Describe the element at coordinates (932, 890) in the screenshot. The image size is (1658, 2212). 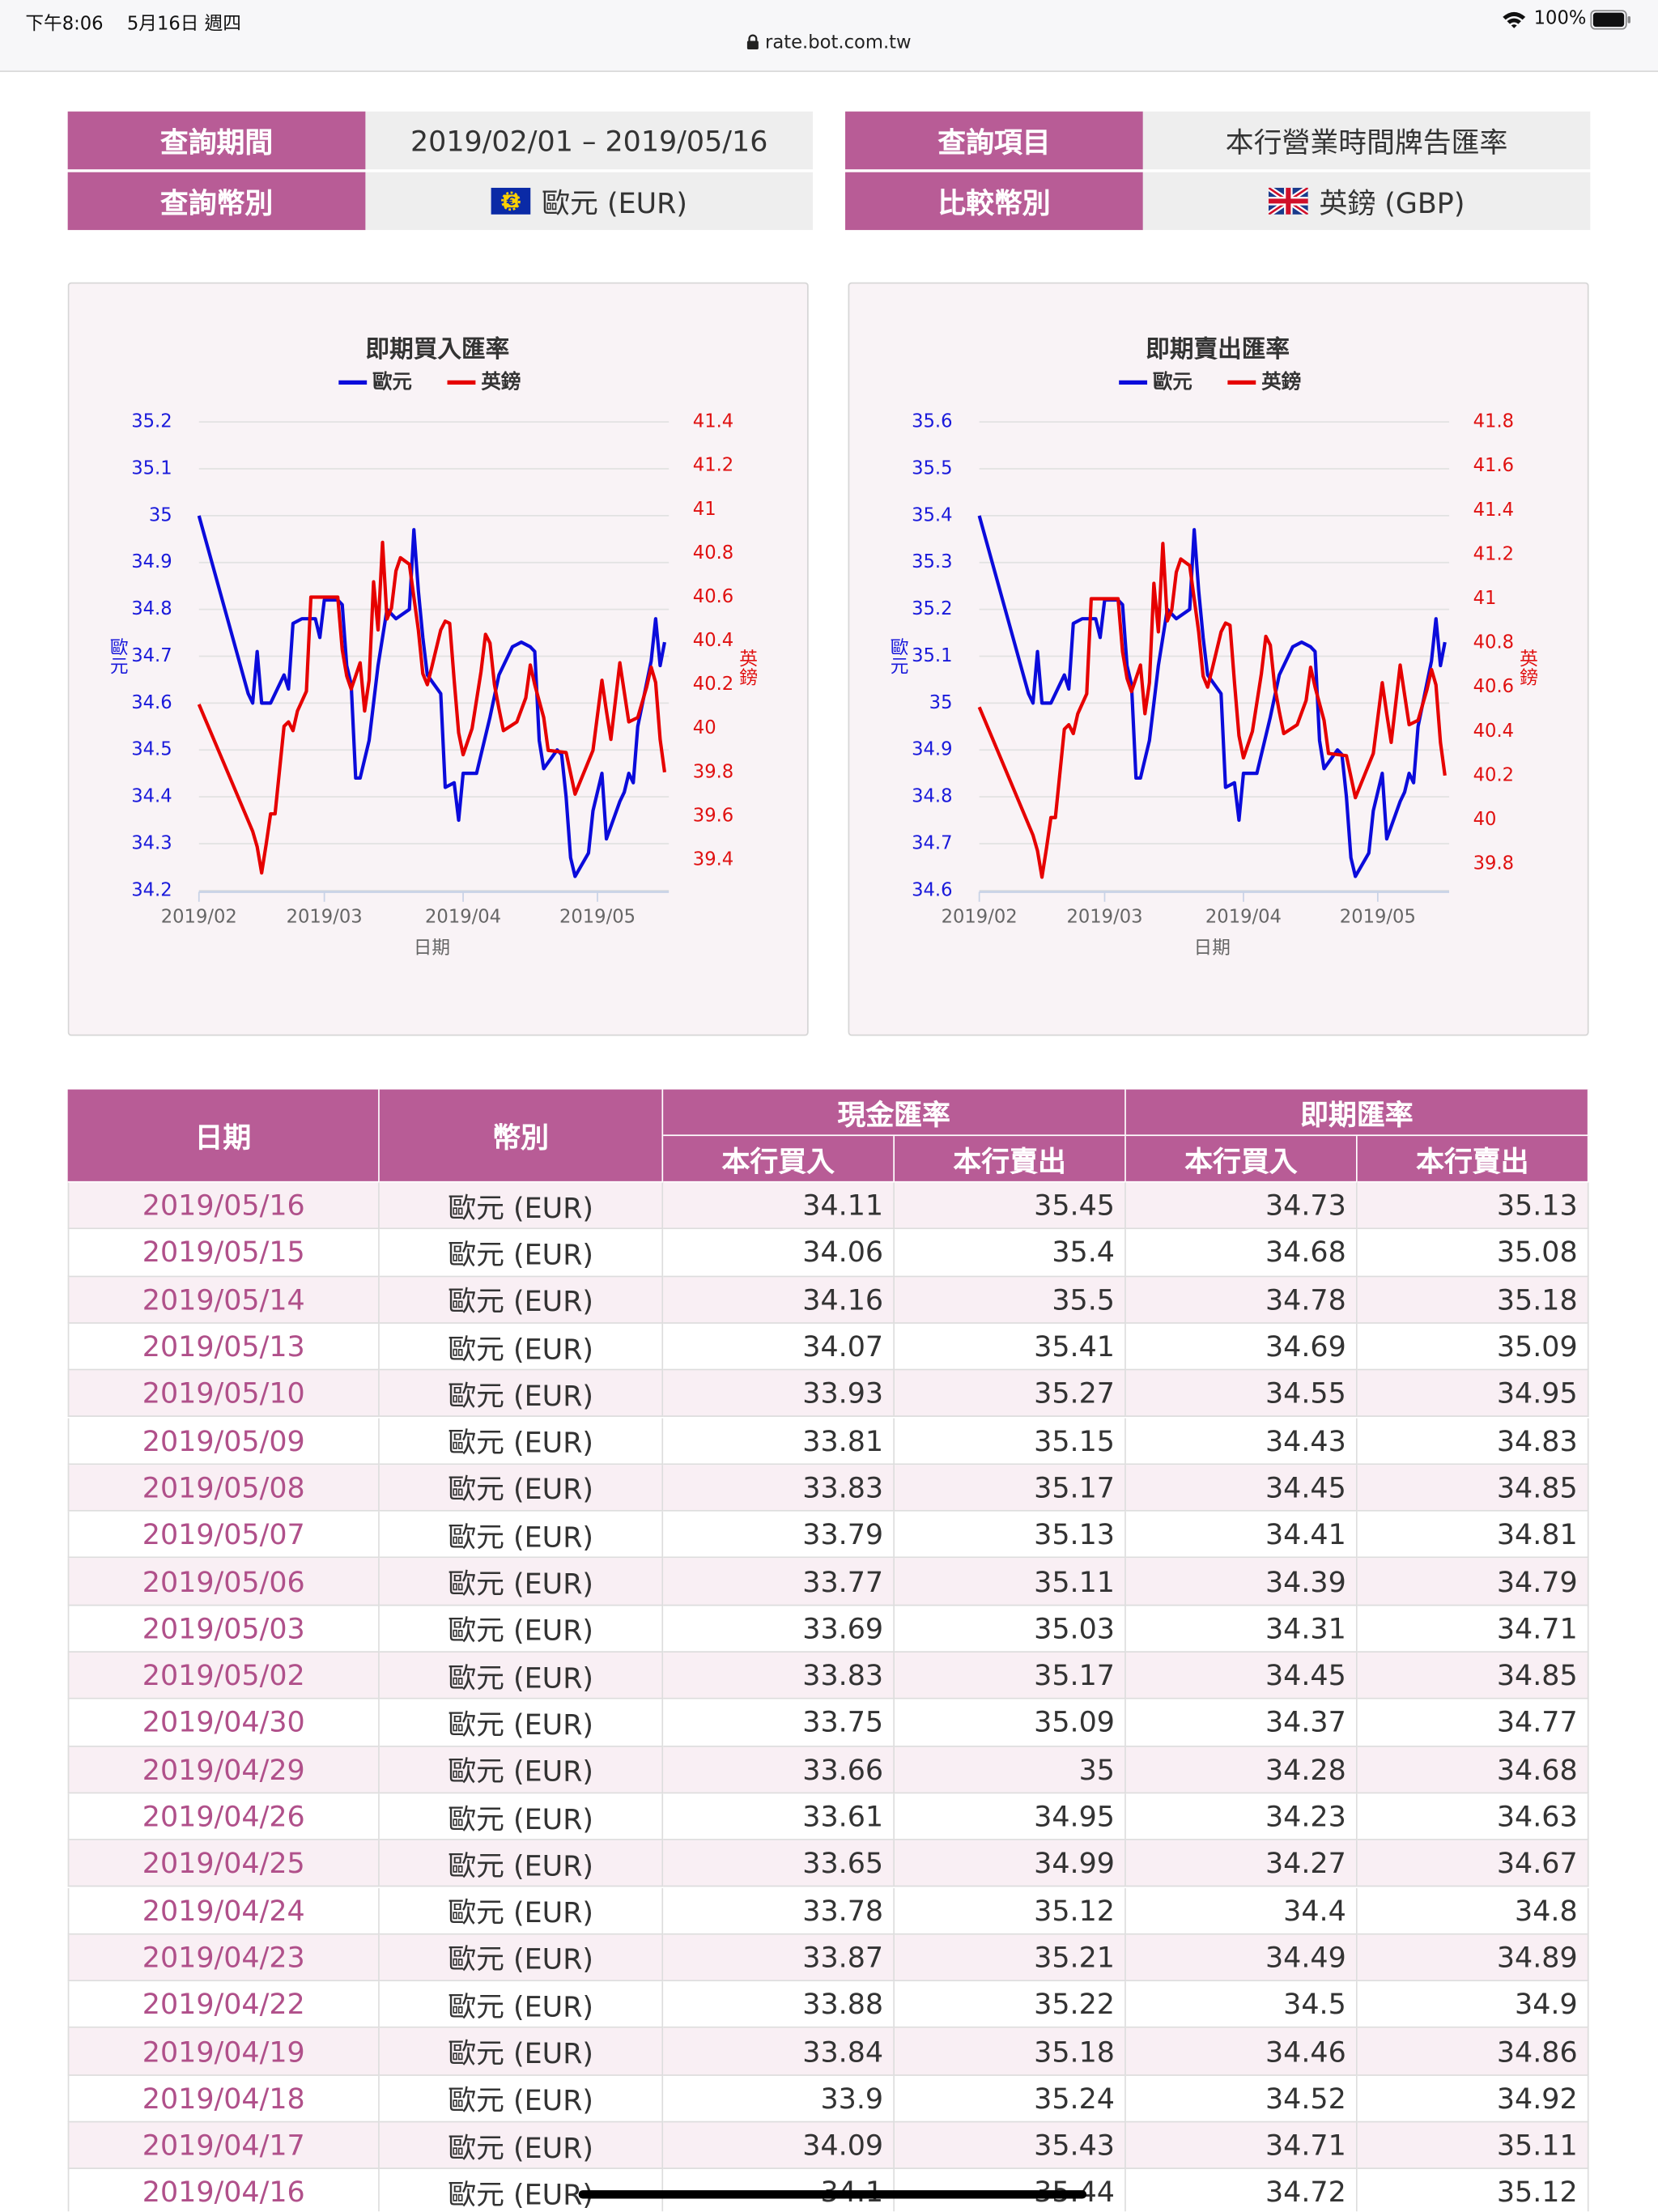
I see `y-tick-label: 34.6` at that location.